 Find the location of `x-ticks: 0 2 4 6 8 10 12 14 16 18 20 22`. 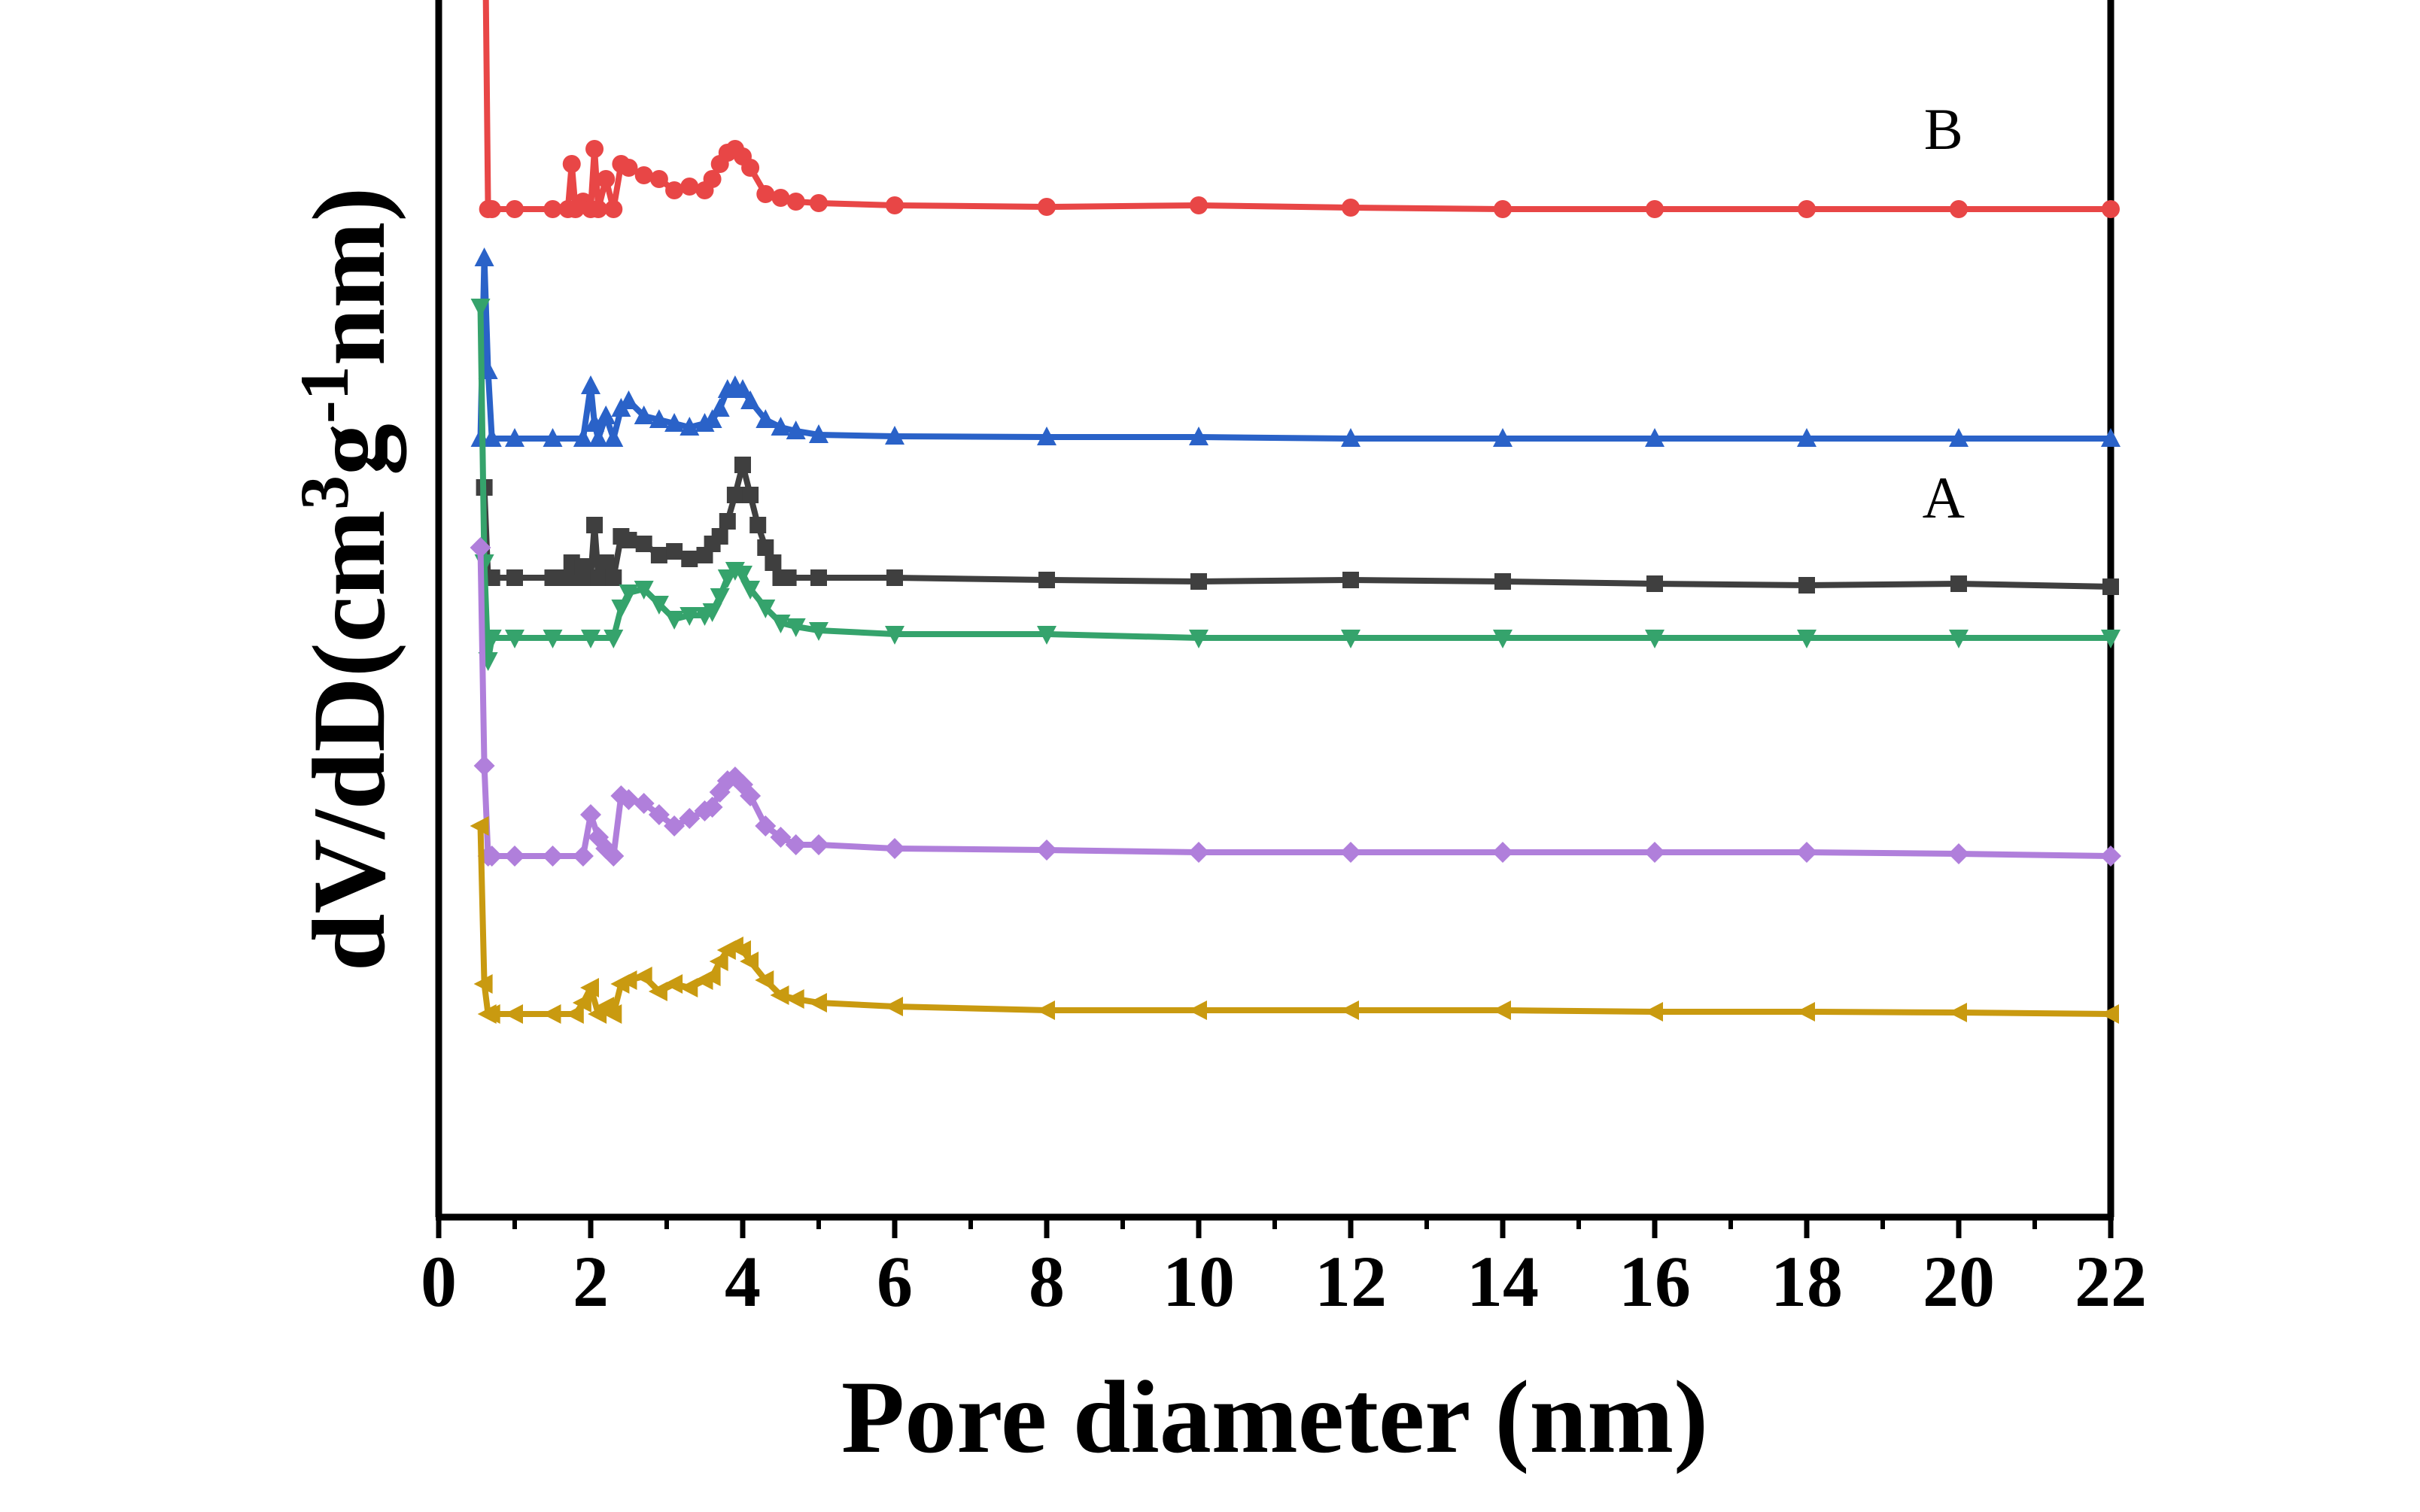

x-ticks: 0 2 4 6 8 10 12 14 16 18 20 22 is located at coordinates (1284, 1269).